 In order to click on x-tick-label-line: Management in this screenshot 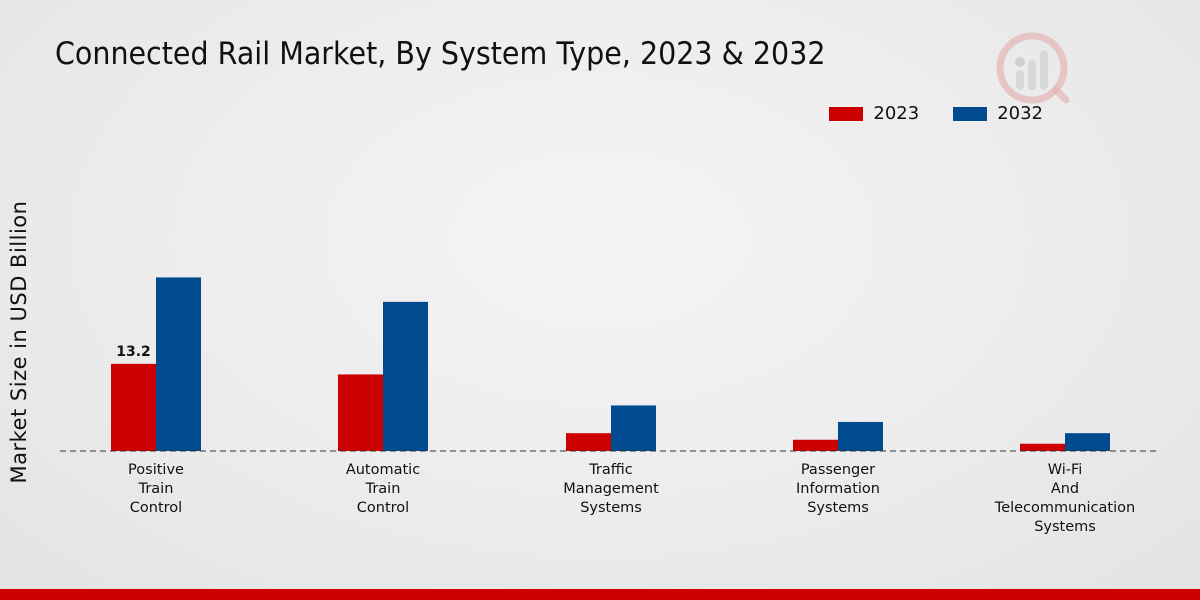, I will do `click(611, 489)`.